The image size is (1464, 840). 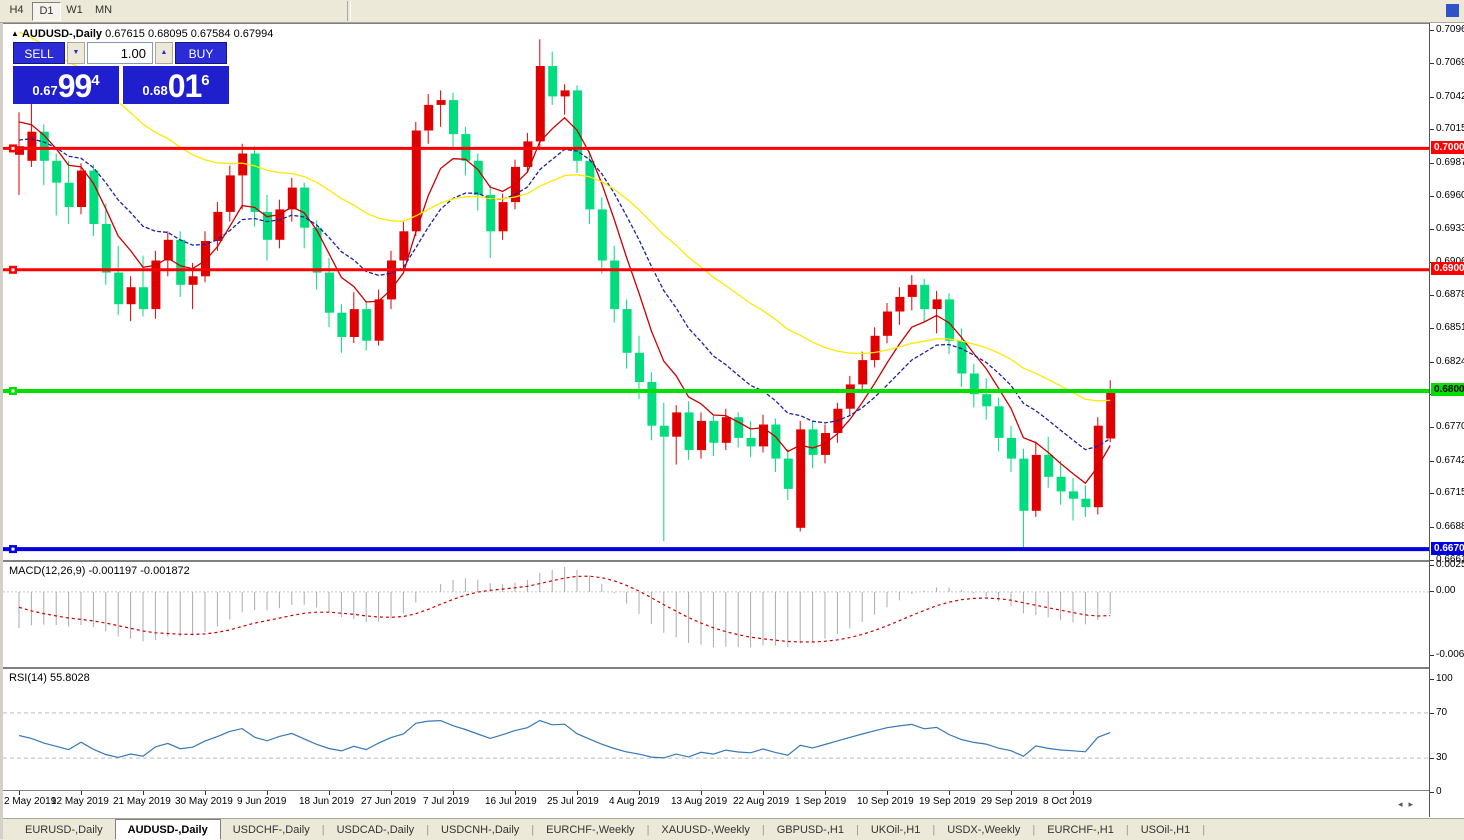 What do you see at coordinates (1450, 294) in the screenshot?
I see `axis-tick-label: 0.68785` at bounding box center [1450, 294].